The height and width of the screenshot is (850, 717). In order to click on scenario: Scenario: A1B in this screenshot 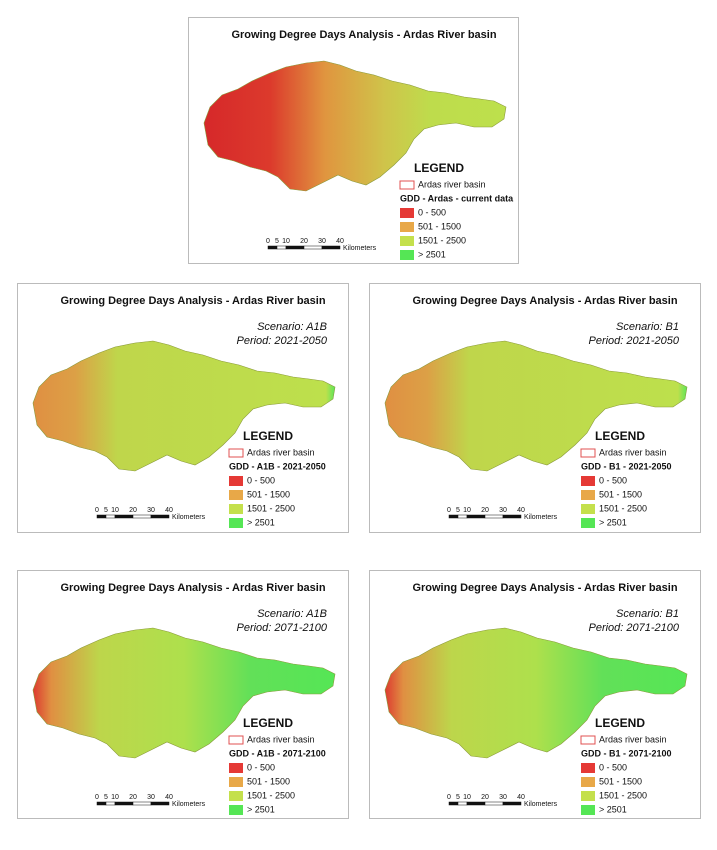, I will do `click(292, 327)`.